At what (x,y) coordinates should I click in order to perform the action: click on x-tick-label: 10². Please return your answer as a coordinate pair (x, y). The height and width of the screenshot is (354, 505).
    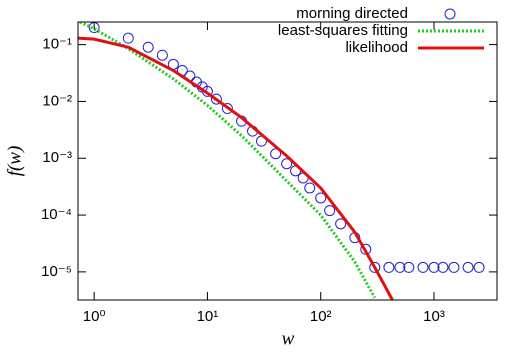
    Looking at the image, I should click on (321, 316).